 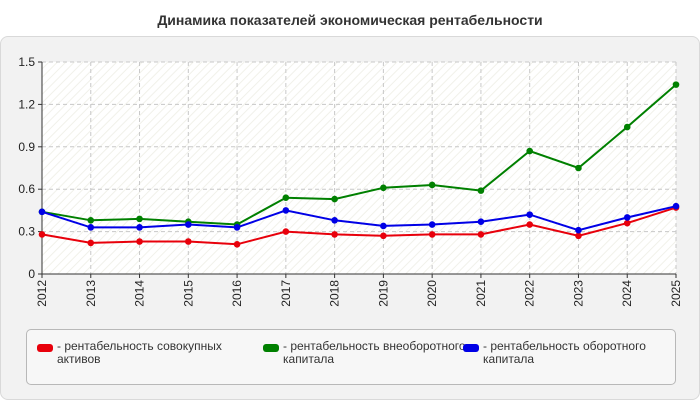 What do you see at coordinates (481, 293) in the screenshot?
I see `x-tick-label: 2021` at bounding box center [481, 293].